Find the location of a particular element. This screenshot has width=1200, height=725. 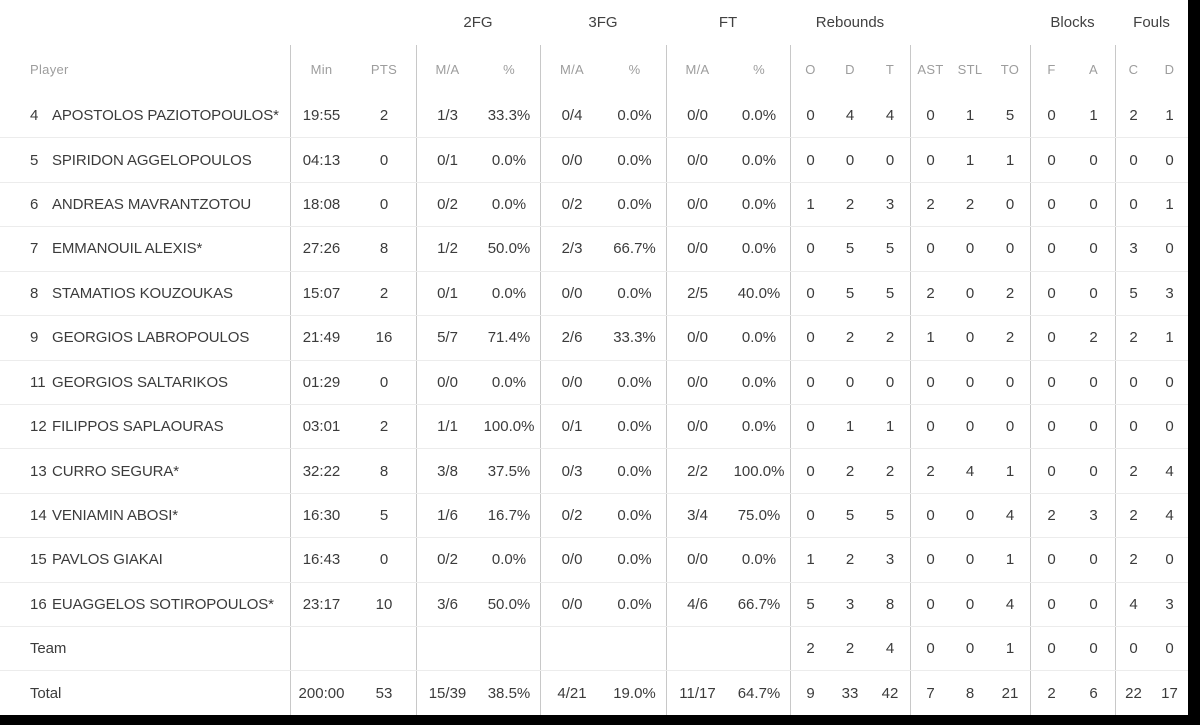

player-cell: 11 GEORGIOS SALTARIKOS is located at coordinates (145, 382).